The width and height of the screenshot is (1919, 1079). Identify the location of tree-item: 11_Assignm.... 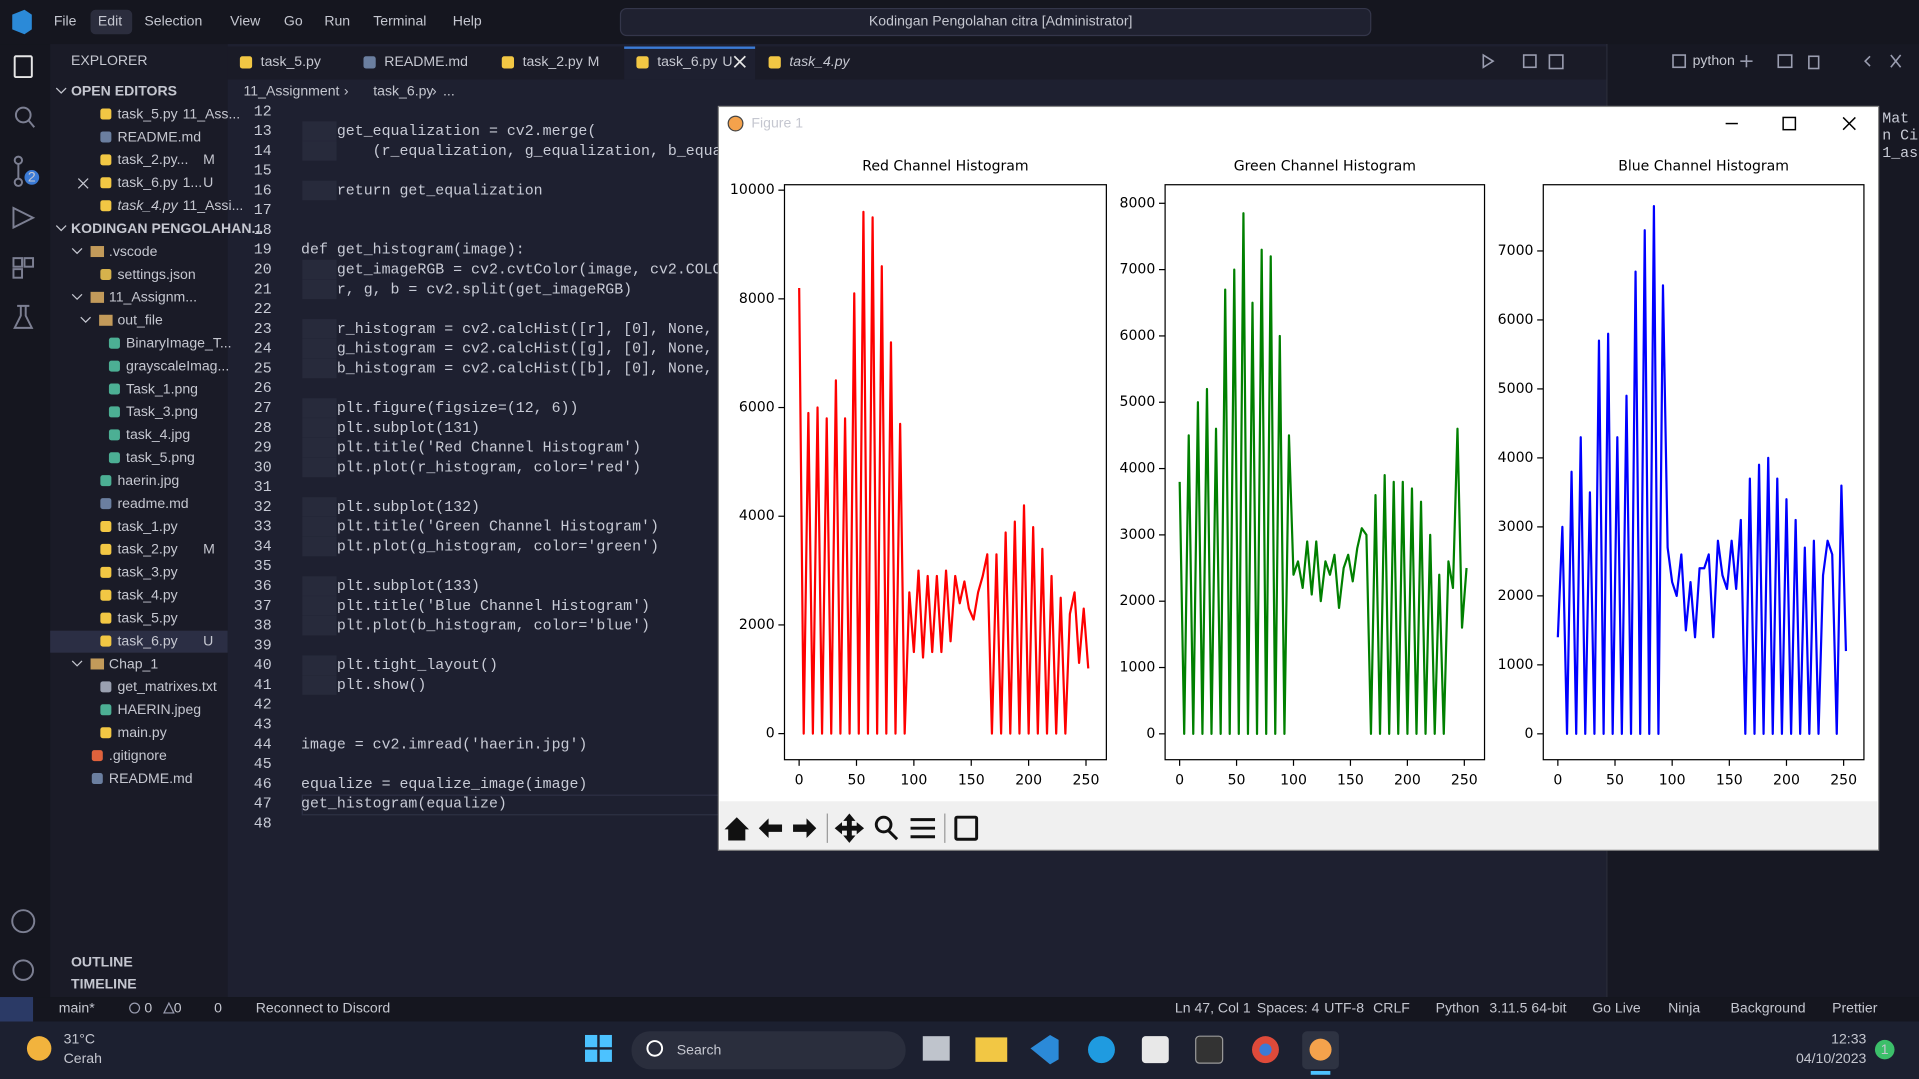
(153, 297).